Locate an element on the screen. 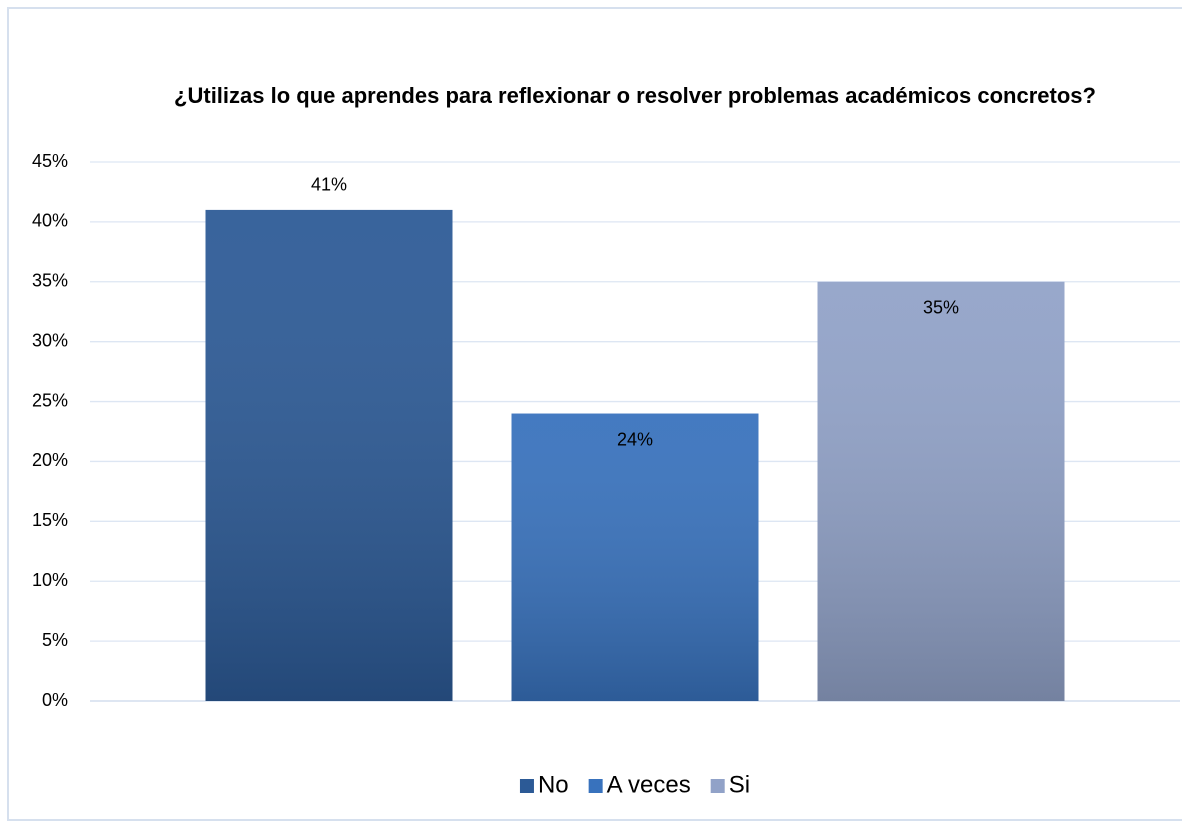 Image resolution: width=1182 pixels, height=821 pixels. y-tick-label: 40% is located at coordinates (50, 221).